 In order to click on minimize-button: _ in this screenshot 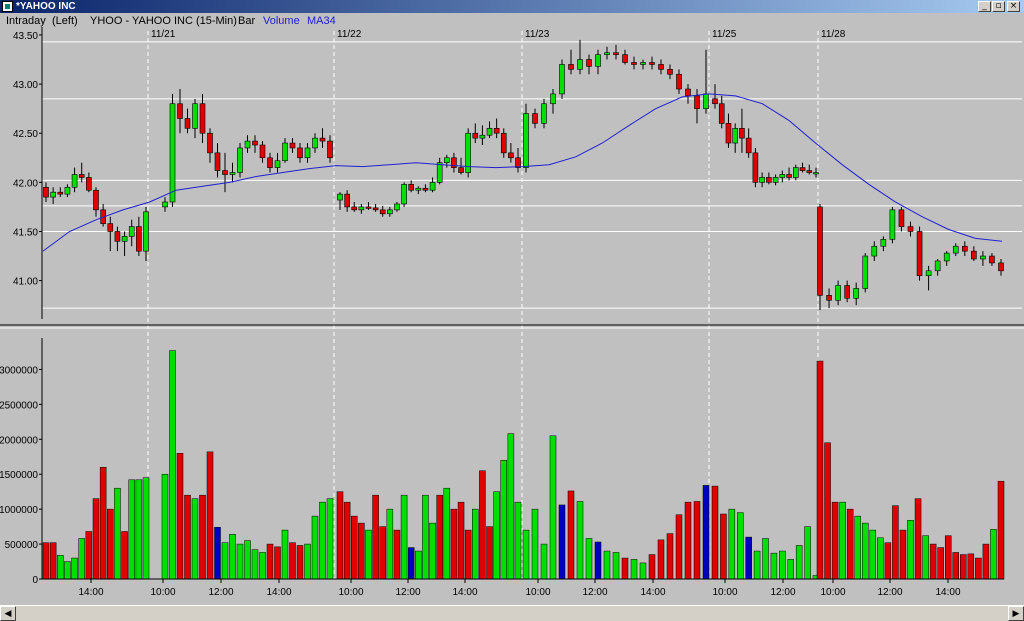, I will do `click(984, 6)`.